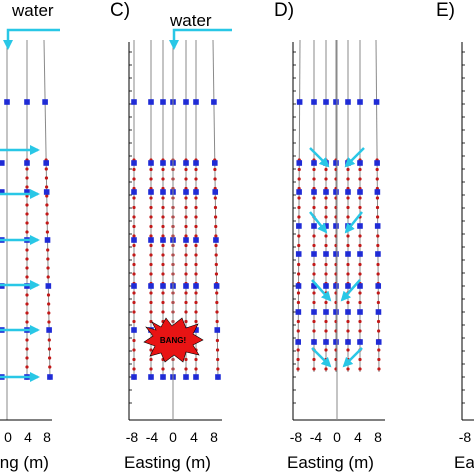  What do you see at coordinates (173, 340) in the screenshot?
I see `bang-starburst` at bounding box center [173, 340].